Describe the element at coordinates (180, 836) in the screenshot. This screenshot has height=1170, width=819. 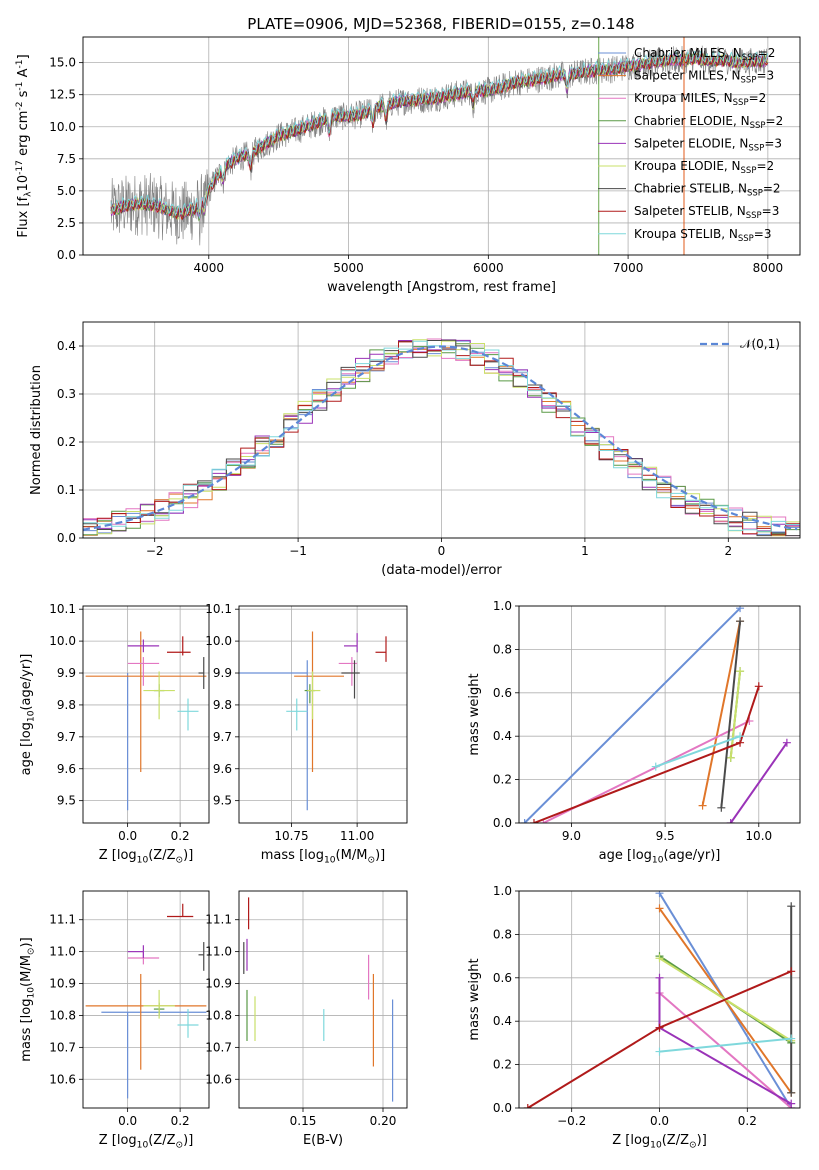
I see `age-vs-Z-xtick-label: 0.2` at that location.